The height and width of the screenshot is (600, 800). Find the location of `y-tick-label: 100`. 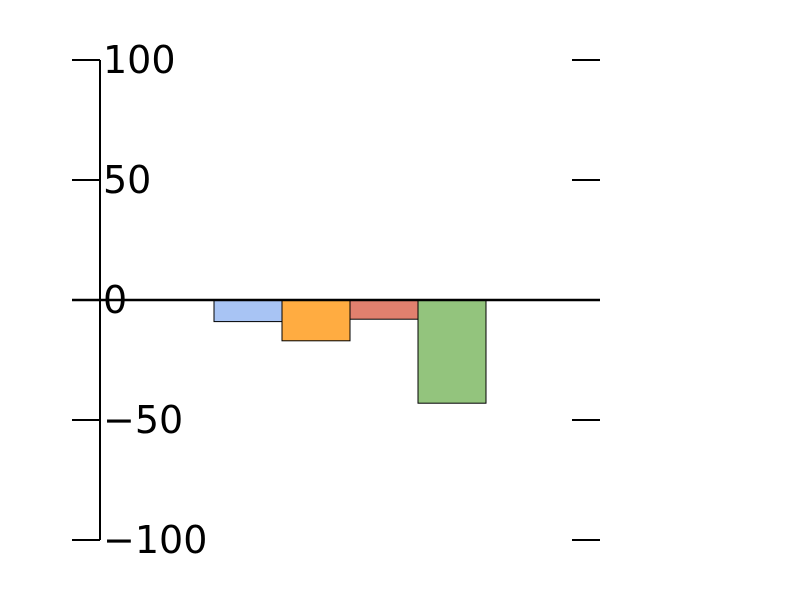

y-tick-label: 100 is located at coordinates (139, 60).